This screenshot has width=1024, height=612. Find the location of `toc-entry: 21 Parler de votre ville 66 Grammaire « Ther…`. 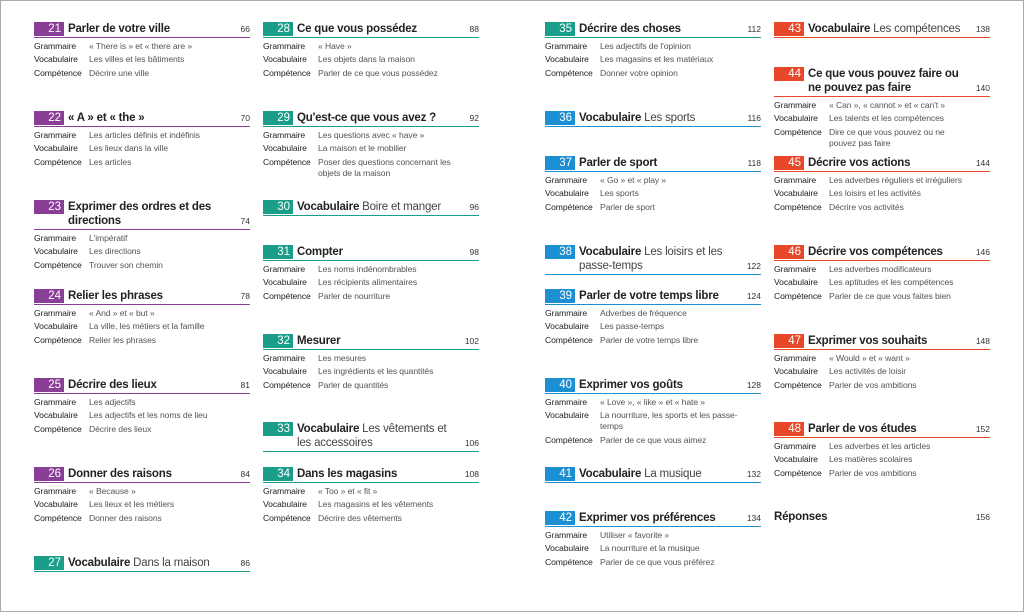

toc-entry: 21 Parler de votre ville 66 Grammaire « Ther… is located at coordinates (142, 50).